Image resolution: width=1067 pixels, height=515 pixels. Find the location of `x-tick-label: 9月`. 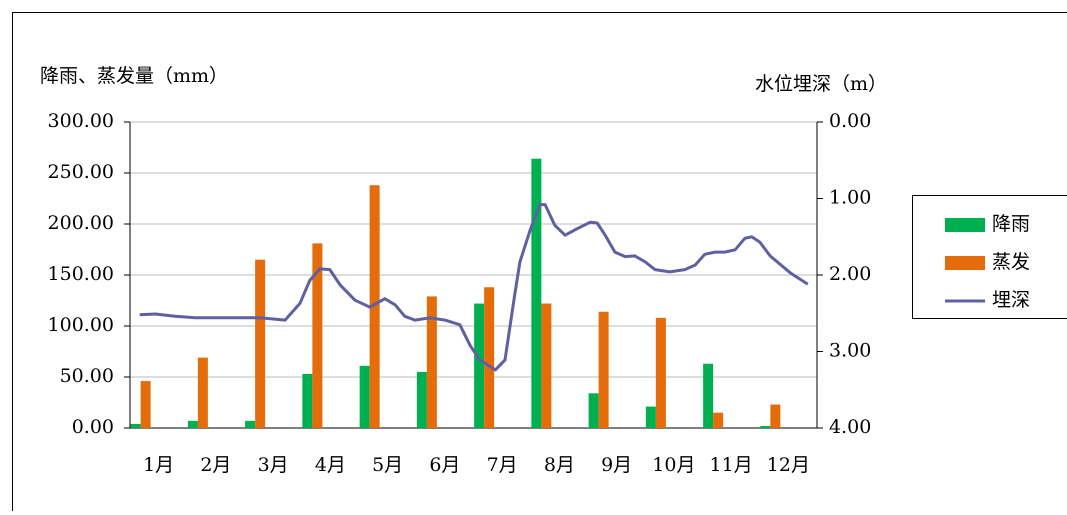

x-tick-label: 9月 is located at coordinates (616, 465).